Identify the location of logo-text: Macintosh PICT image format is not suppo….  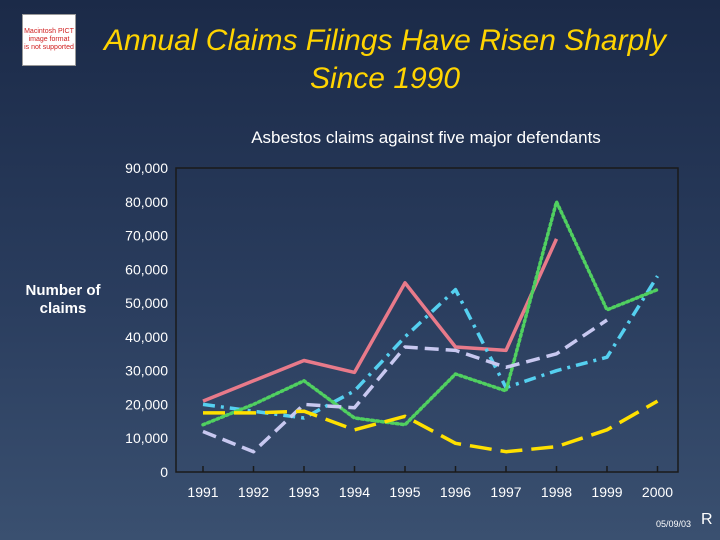
(49, 39).